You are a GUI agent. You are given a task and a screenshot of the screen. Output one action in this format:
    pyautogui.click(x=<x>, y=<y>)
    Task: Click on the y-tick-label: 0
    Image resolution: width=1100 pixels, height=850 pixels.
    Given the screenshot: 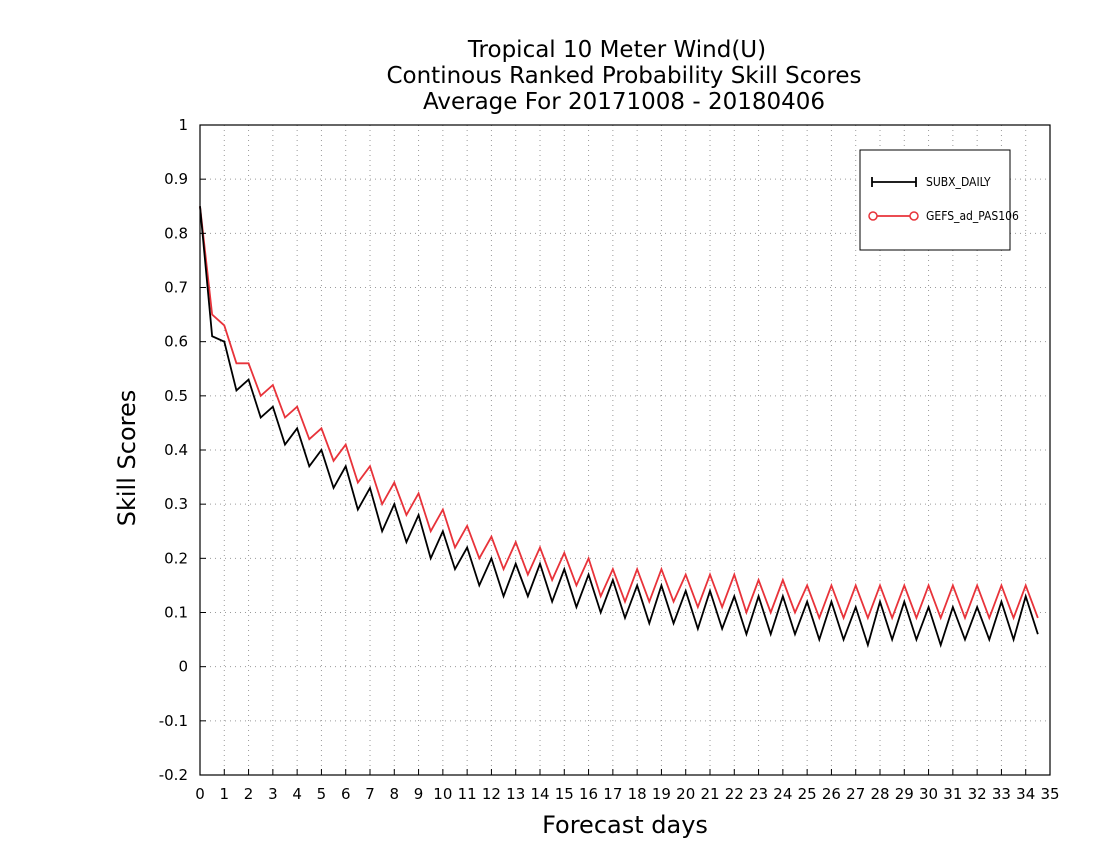 What is the action you would take?
    pyautogui.click(x=183, y=667)
    